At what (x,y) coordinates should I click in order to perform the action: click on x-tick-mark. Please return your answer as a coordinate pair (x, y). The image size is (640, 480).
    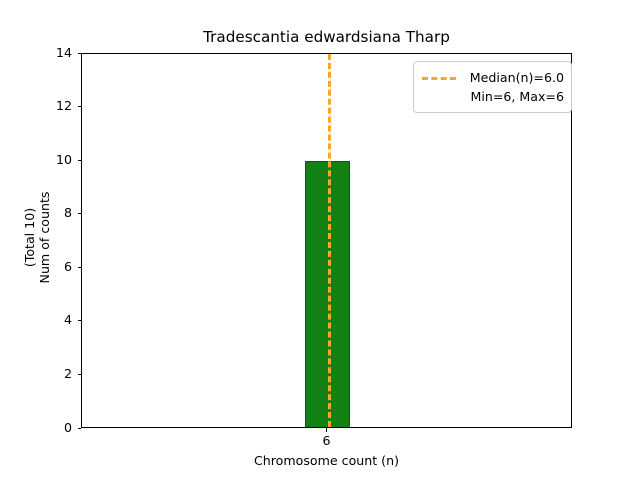
    Looking at the image, I should click on (327, 430).